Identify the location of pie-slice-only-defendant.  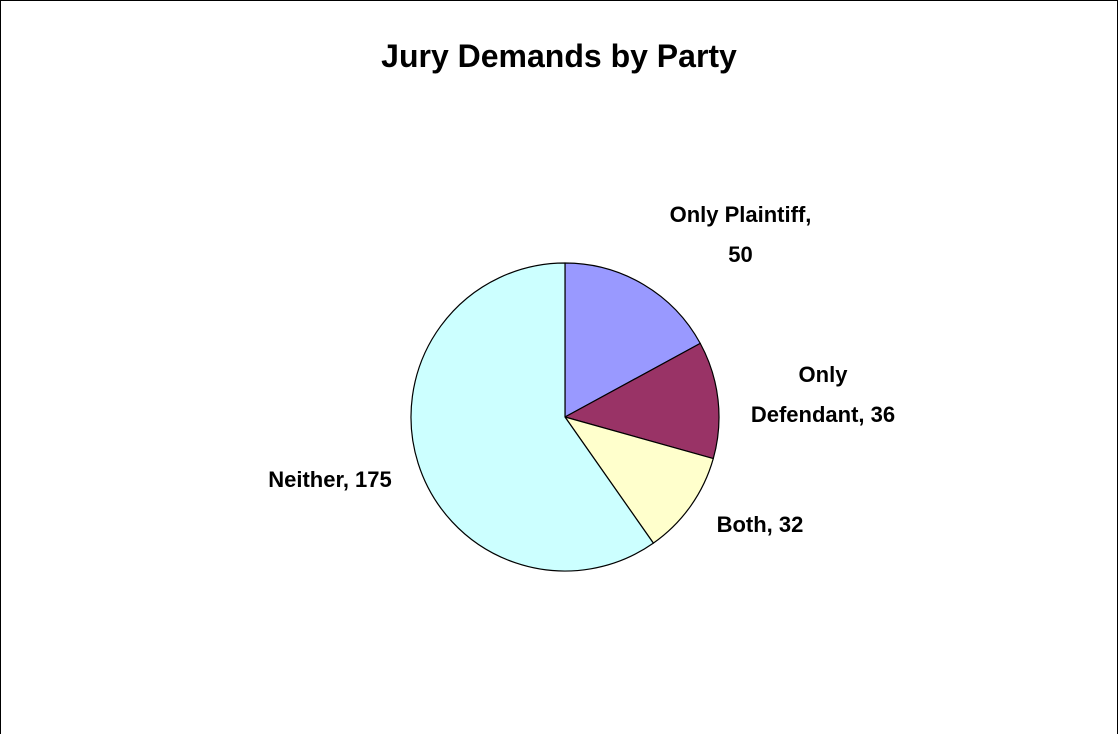
(642, 401).